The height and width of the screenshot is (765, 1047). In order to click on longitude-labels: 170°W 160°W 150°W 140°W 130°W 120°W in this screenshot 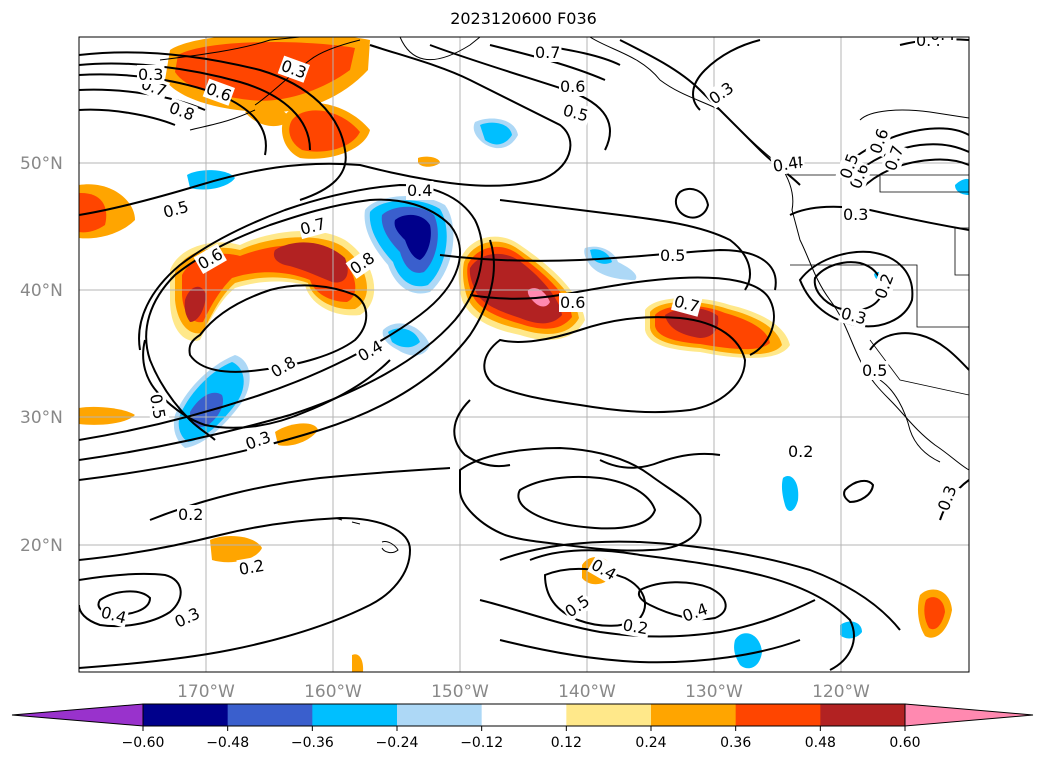, I will do `click(523, 692)`.